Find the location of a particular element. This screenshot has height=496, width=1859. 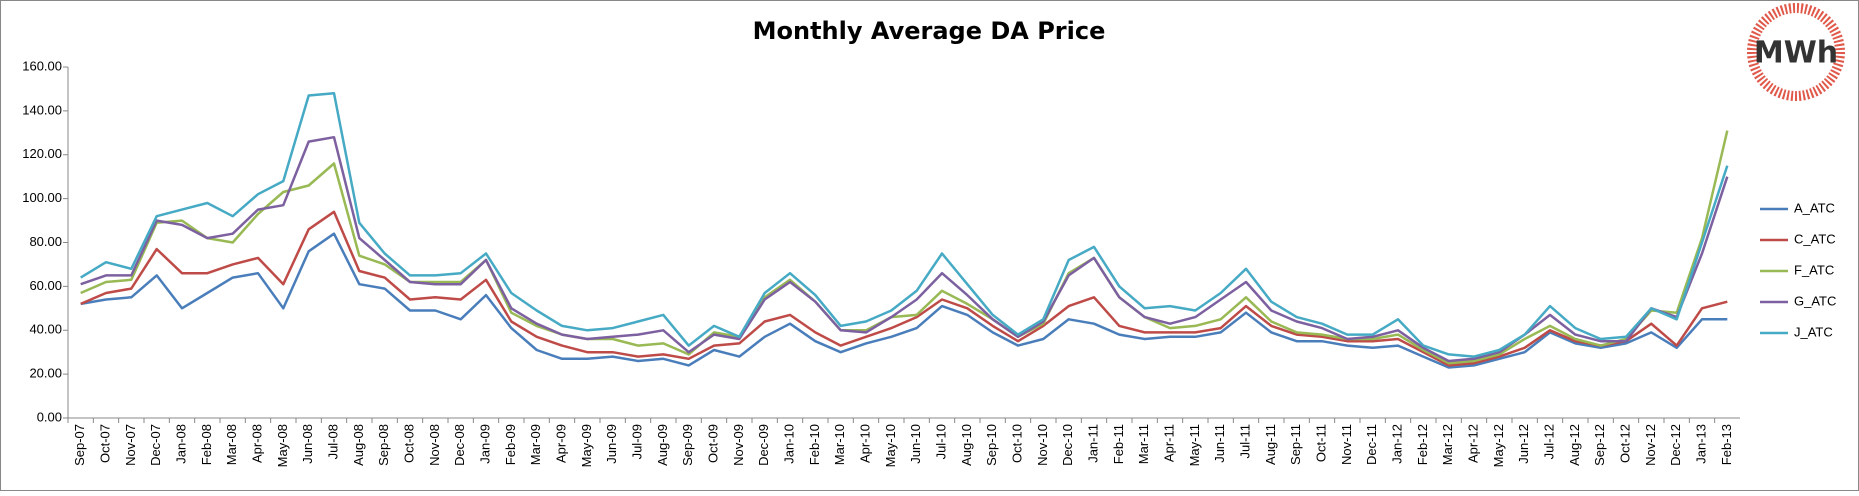

x-tick-label: Aug-11 is located at coordinates (1270, 444).